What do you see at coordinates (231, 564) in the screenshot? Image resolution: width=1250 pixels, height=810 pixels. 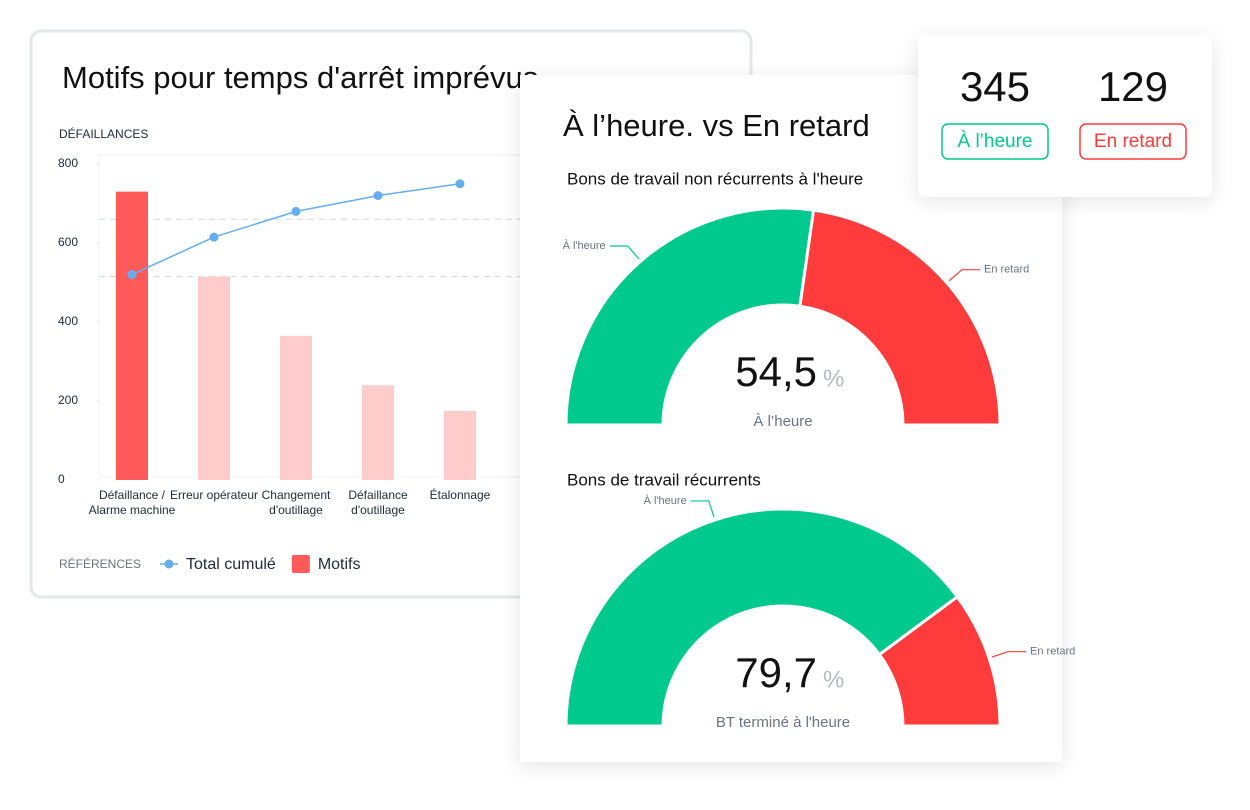 I see `legend-label: Total cumulé` at bounding box center [231, 564].